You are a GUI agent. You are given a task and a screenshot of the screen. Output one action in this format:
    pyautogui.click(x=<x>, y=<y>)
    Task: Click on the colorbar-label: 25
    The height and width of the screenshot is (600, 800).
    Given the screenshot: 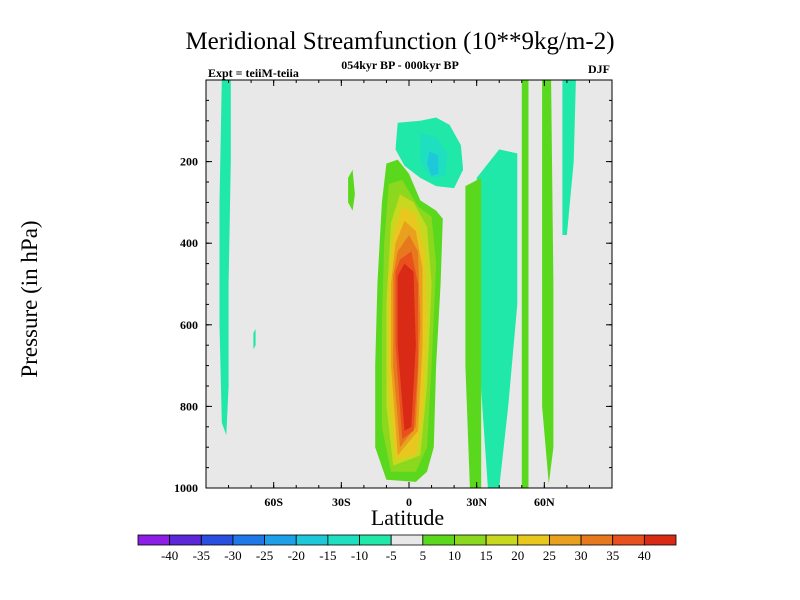 What is the action you would take?
    pyautogui.click(x=549, y=555)
    